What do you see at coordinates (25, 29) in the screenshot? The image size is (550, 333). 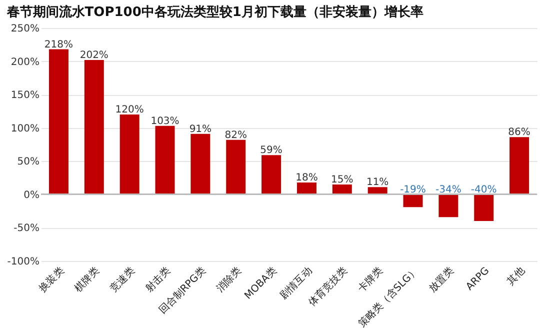 I see `y-tick-label: 250%` at bounding box center [25, 29].